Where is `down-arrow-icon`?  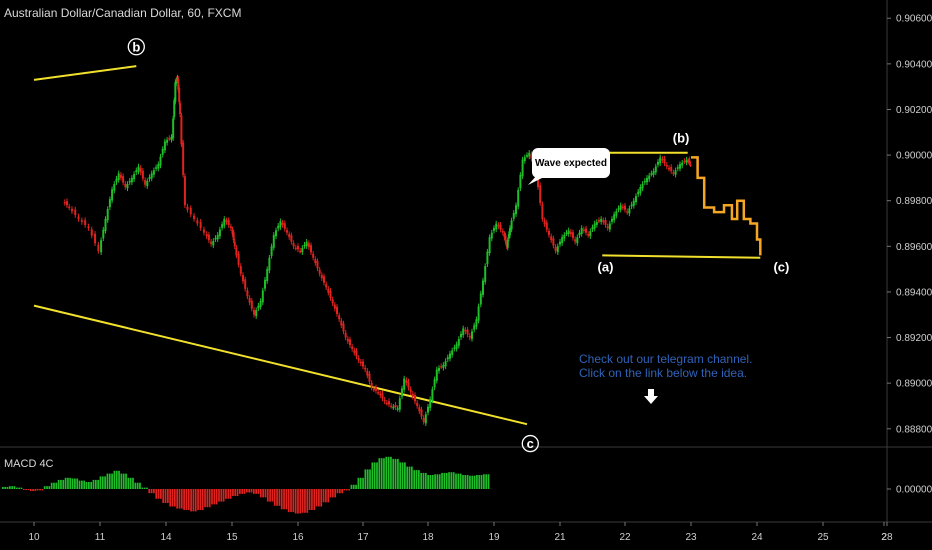
down-arrow-icon is located at coordinates (651, 396).